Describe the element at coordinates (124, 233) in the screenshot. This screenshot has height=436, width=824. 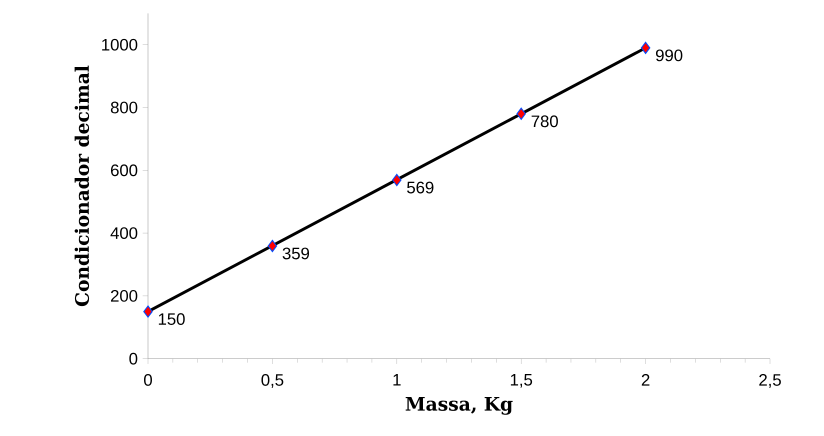
I see `y-tick-label: 400` at that location.